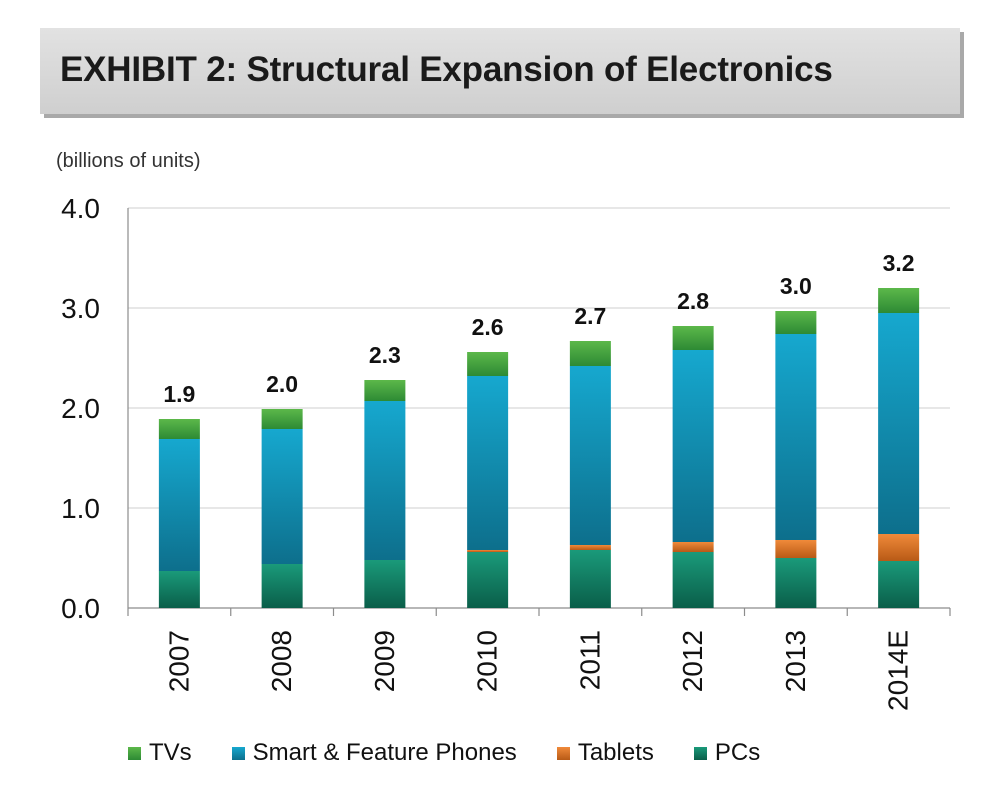  Describe the element at coordinates (385, 480) in the screenshot. I see `bar-smart-feature-phones-2009` at that location.